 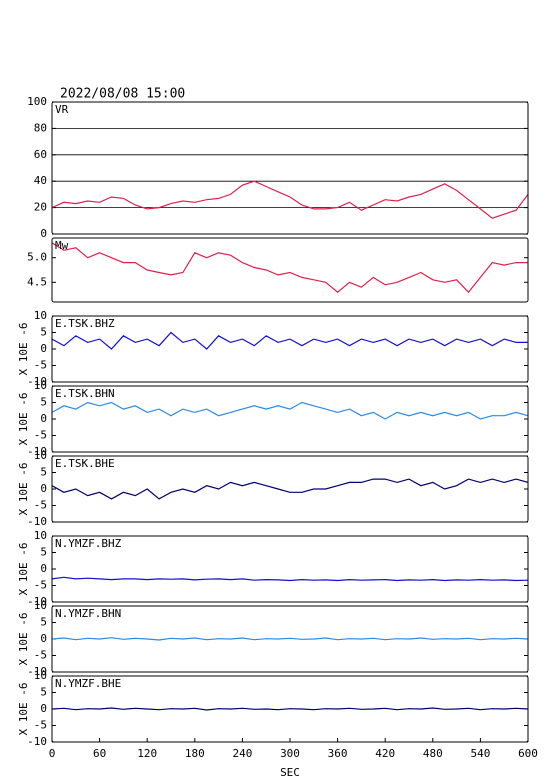 I want to click on x-axis-label: SEC, so click(x=290, y=772).